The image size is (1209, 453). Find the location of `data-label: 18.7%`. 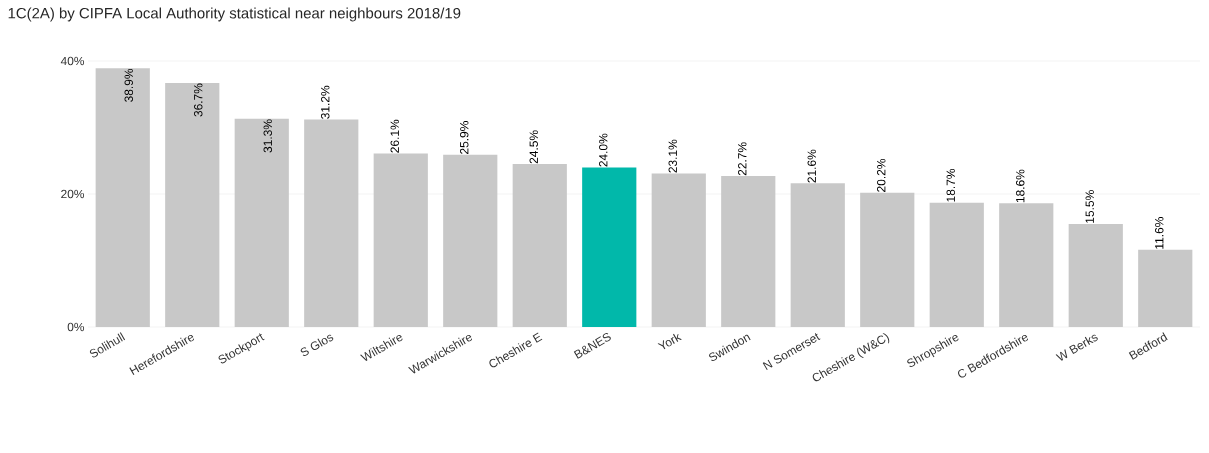

data-label: 18.7% is located at coordinates (950, 185).